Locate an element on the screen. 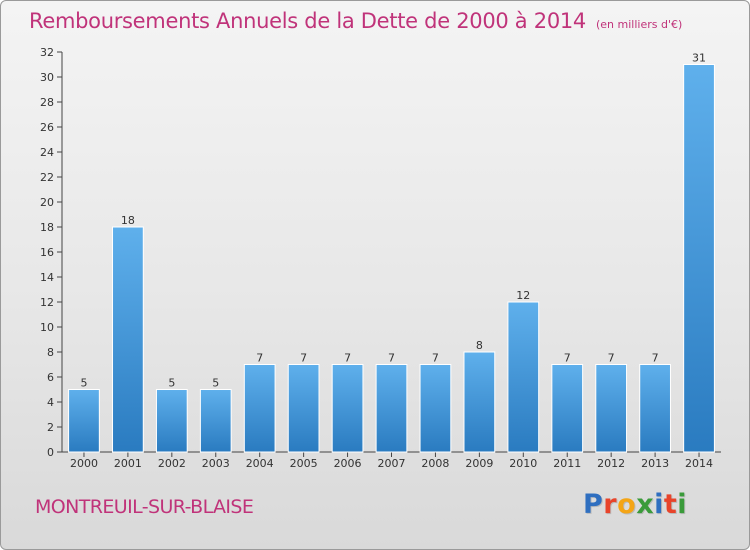 Image resolution: width=750 pixels, height=550 pixels. logo-letter: r is located at coordinates (610, 504).